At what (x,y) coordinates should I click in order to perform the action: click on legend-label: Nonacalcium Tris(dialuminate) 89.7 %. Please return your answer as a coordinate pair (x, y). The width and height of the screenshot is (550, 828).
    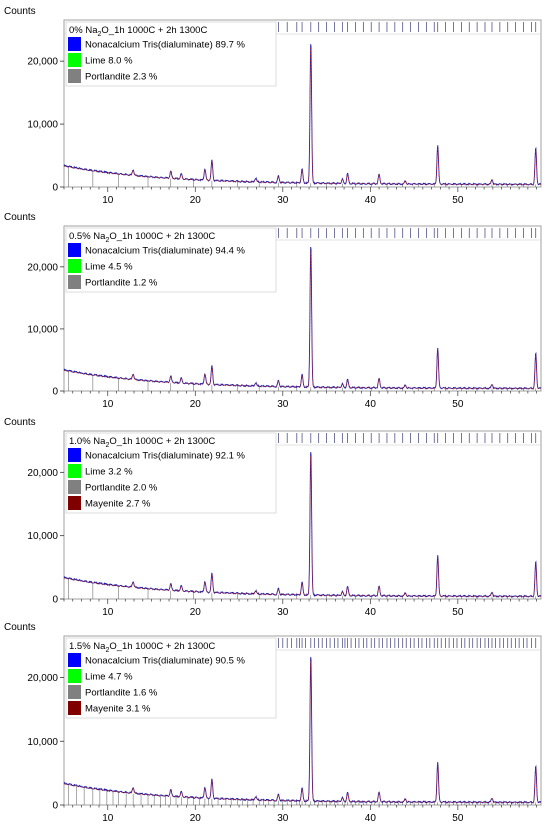
    Looking at the image, I should click on (165, 45).